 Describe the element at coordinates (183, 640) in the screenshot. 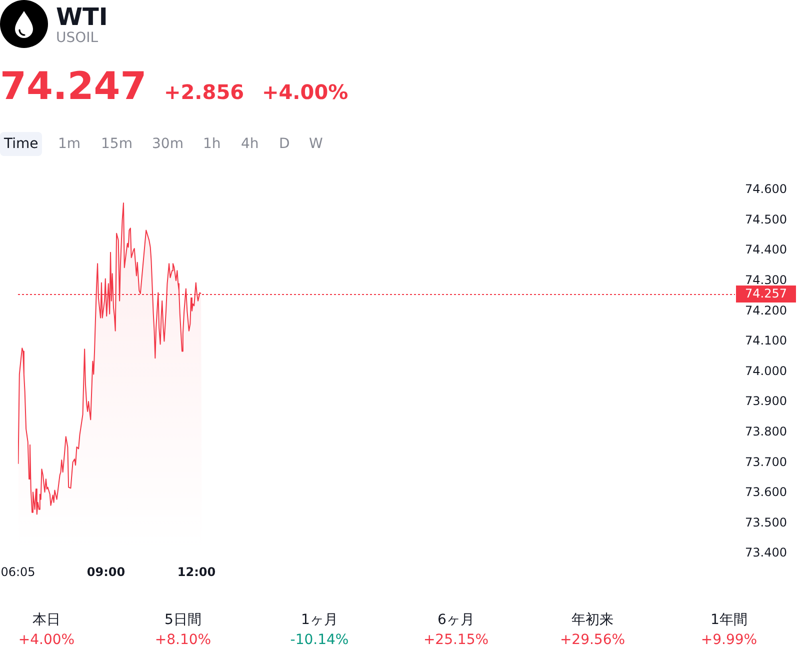

I see `text: +8.10%` at that location.